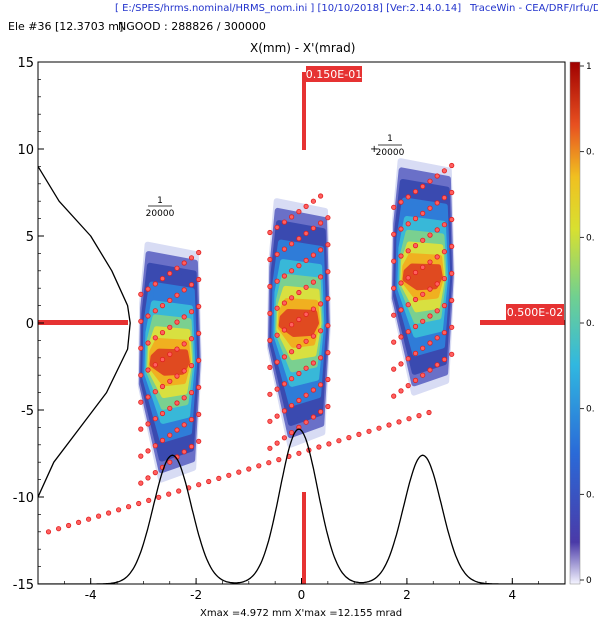 Image resolution: width=598 pixels, height=624 pixels. What do you see at coordinates (407, 595) in the screenshot?
I see `x-tick-label: 2` at bounding box center [407, 595].